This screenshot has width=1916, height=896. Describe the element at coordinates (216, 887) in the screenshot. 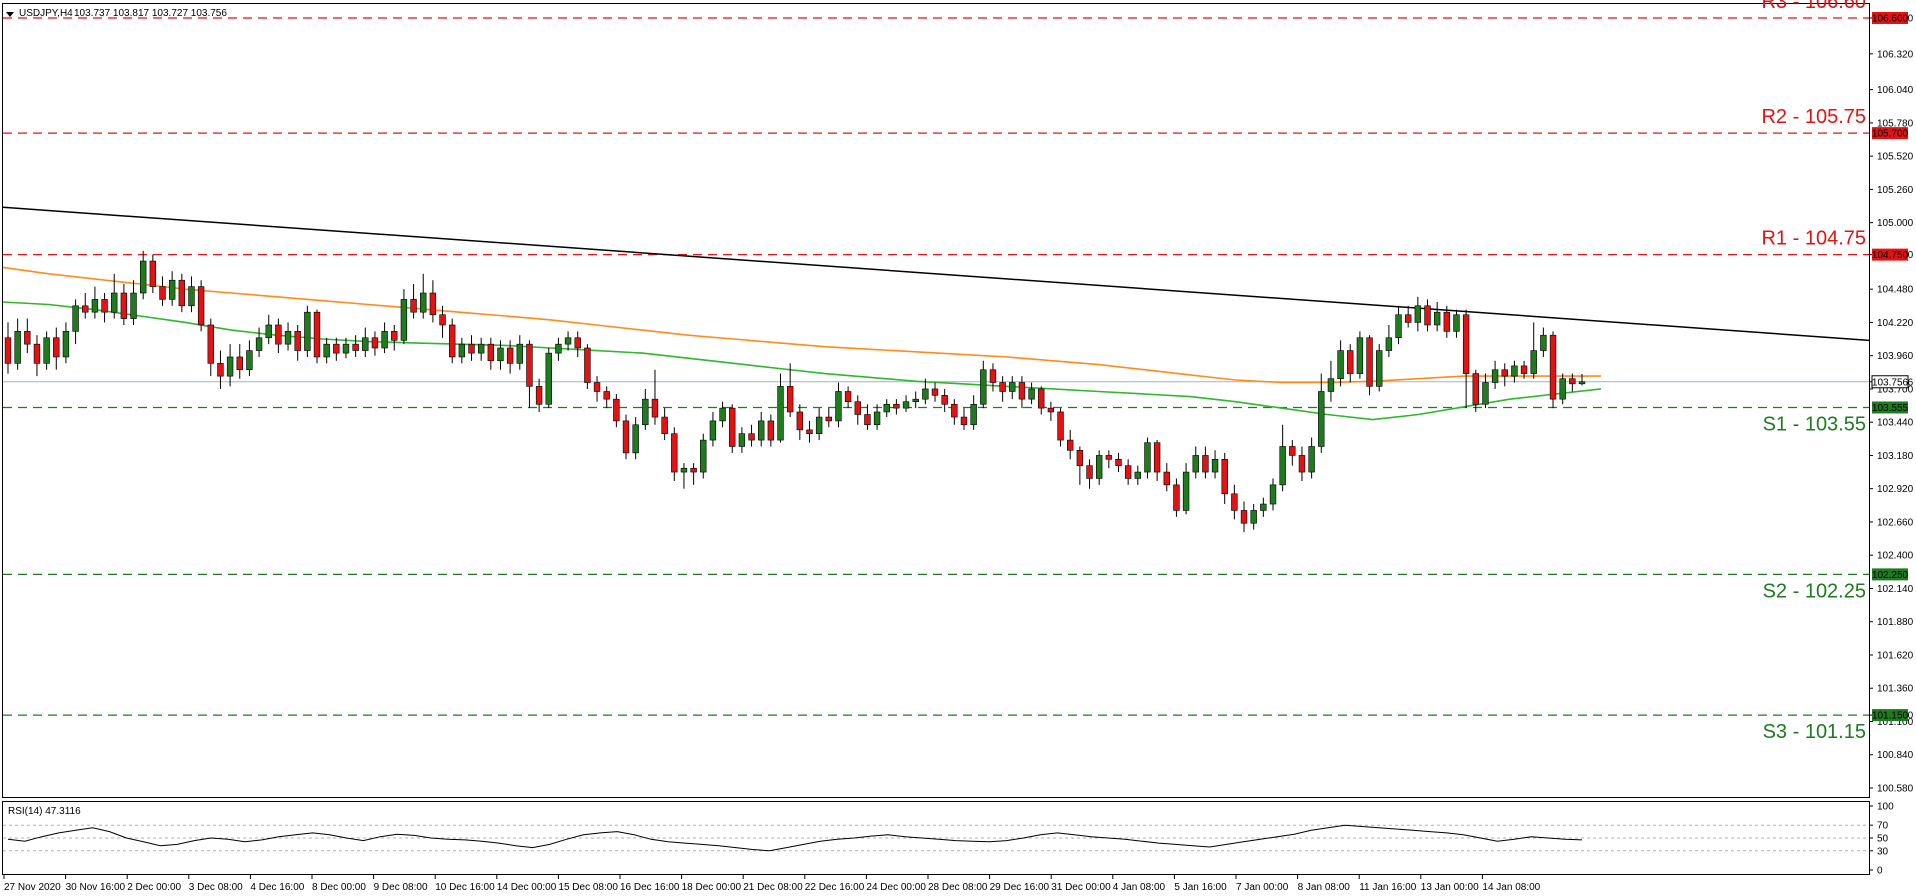

I see `time-tick-label-3: 3 Dec 08:00` at that location.